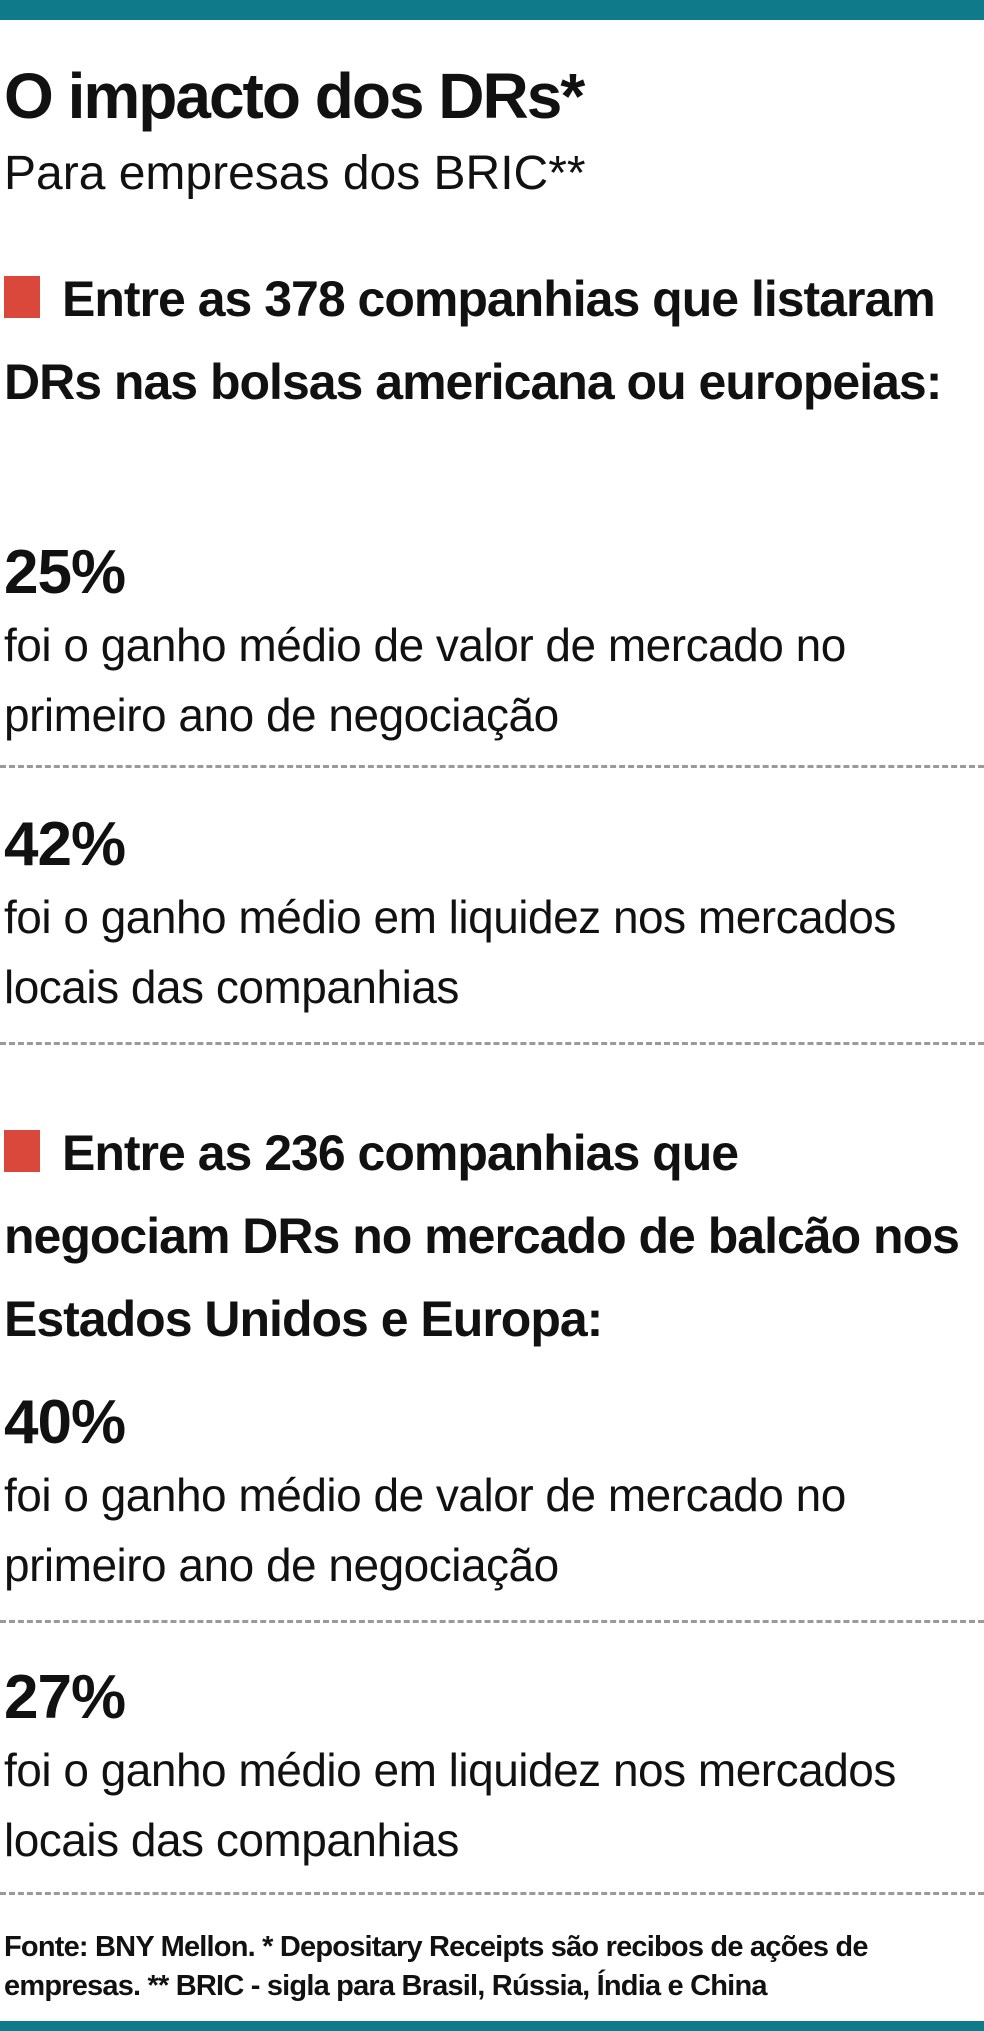 The height and width of the screenshot is (2031, 984). I want to click on stat-value: 40%, so click(65, 1422).